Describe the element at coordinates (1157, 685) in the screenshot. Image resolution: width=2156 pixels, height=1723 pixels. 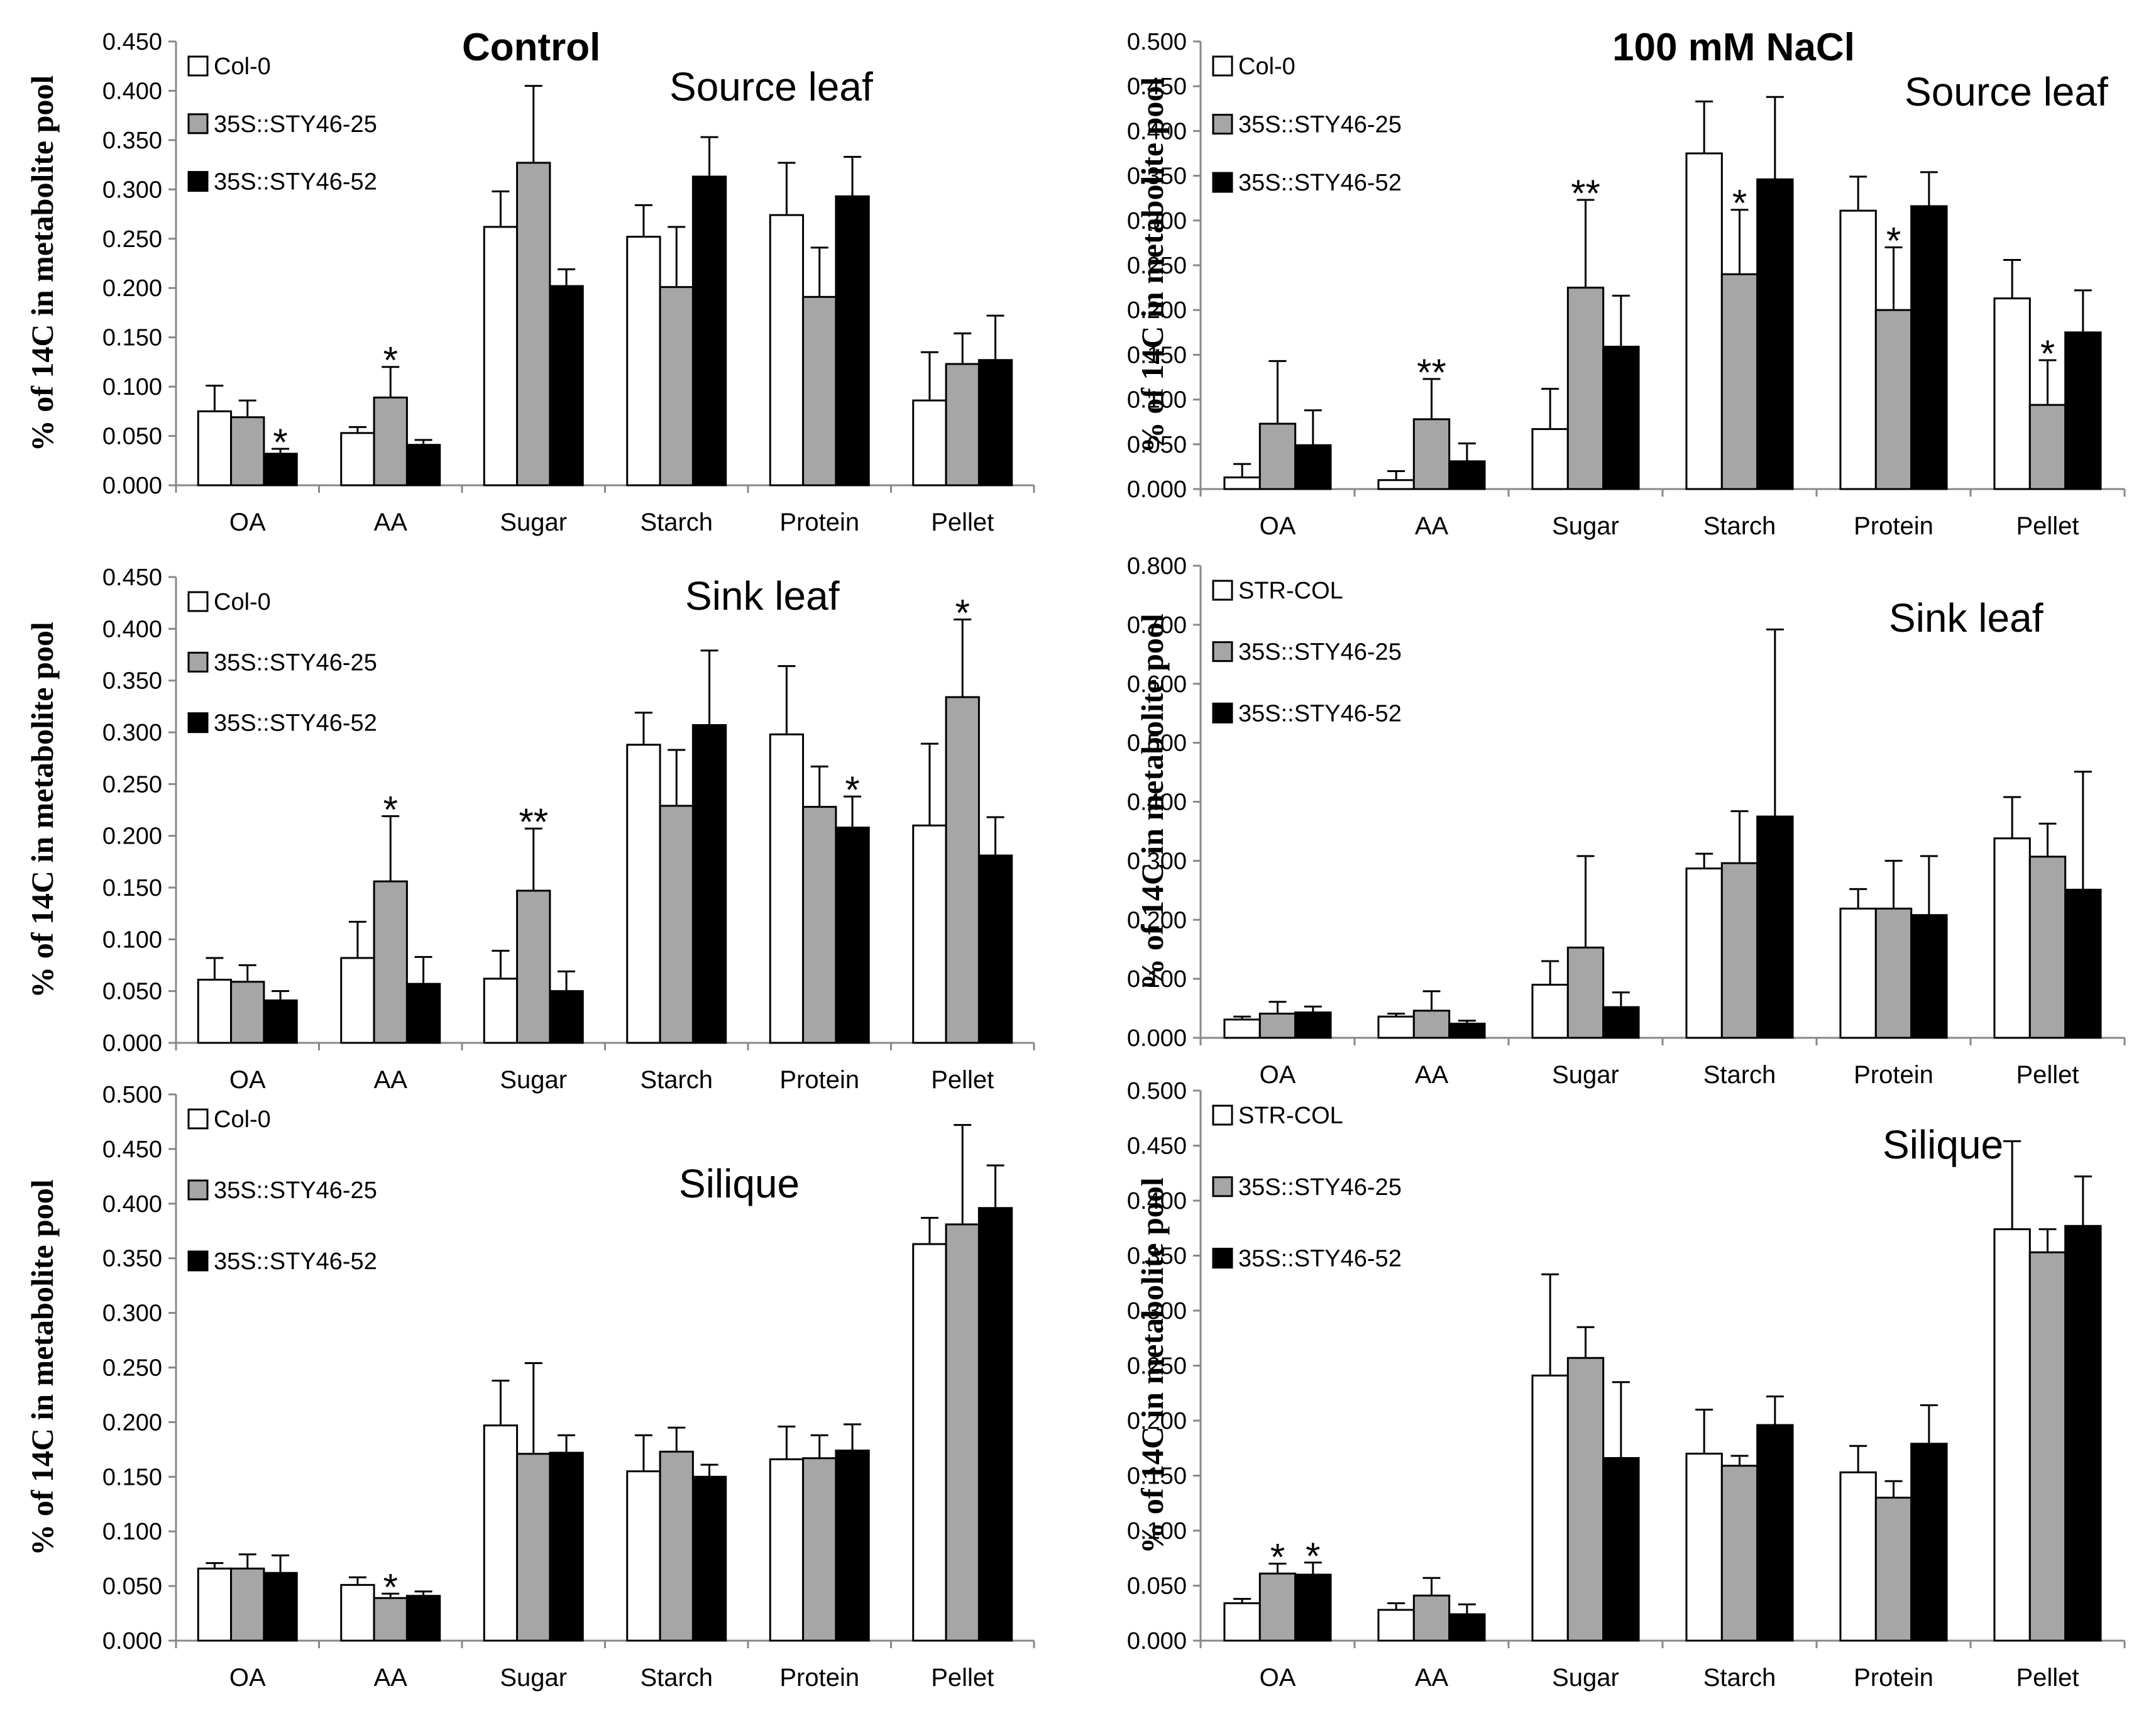
I see `y-tick-label: 0.600` at that location.